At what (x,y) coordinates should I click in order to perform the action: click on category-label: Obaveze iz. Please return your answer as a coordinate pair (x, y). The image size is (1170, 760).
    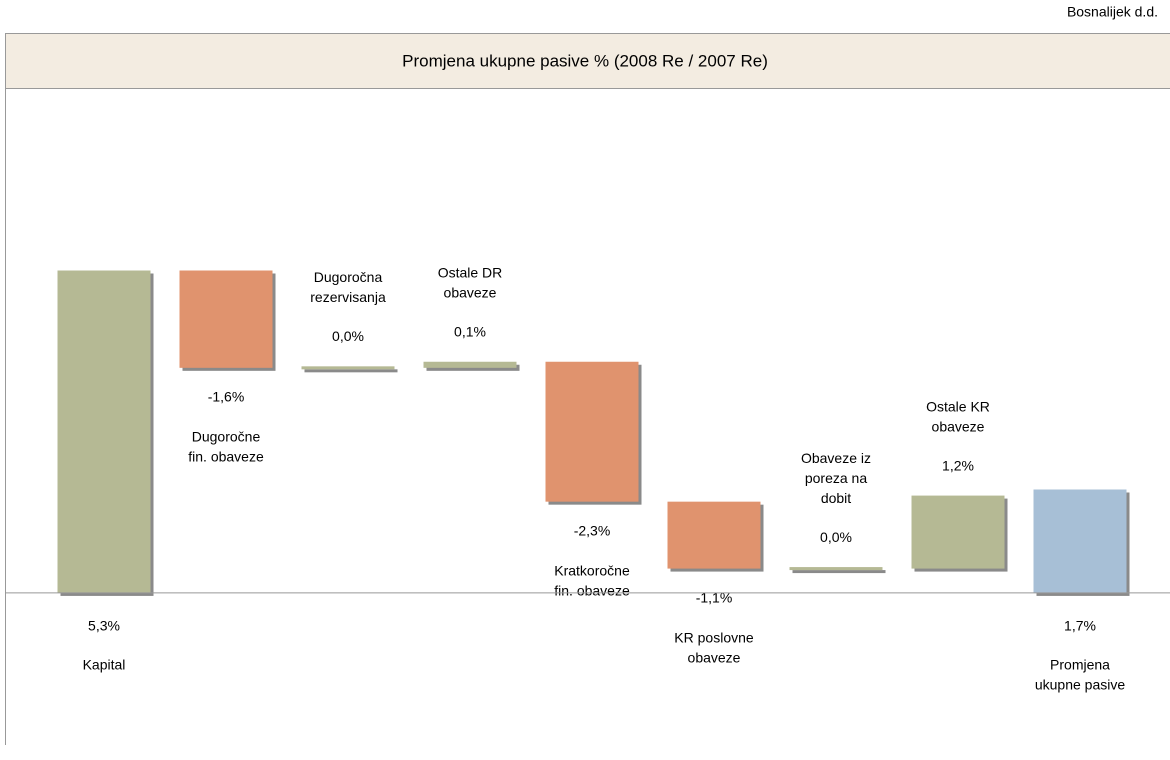
    Looking at the image, I should click on (836, 458).